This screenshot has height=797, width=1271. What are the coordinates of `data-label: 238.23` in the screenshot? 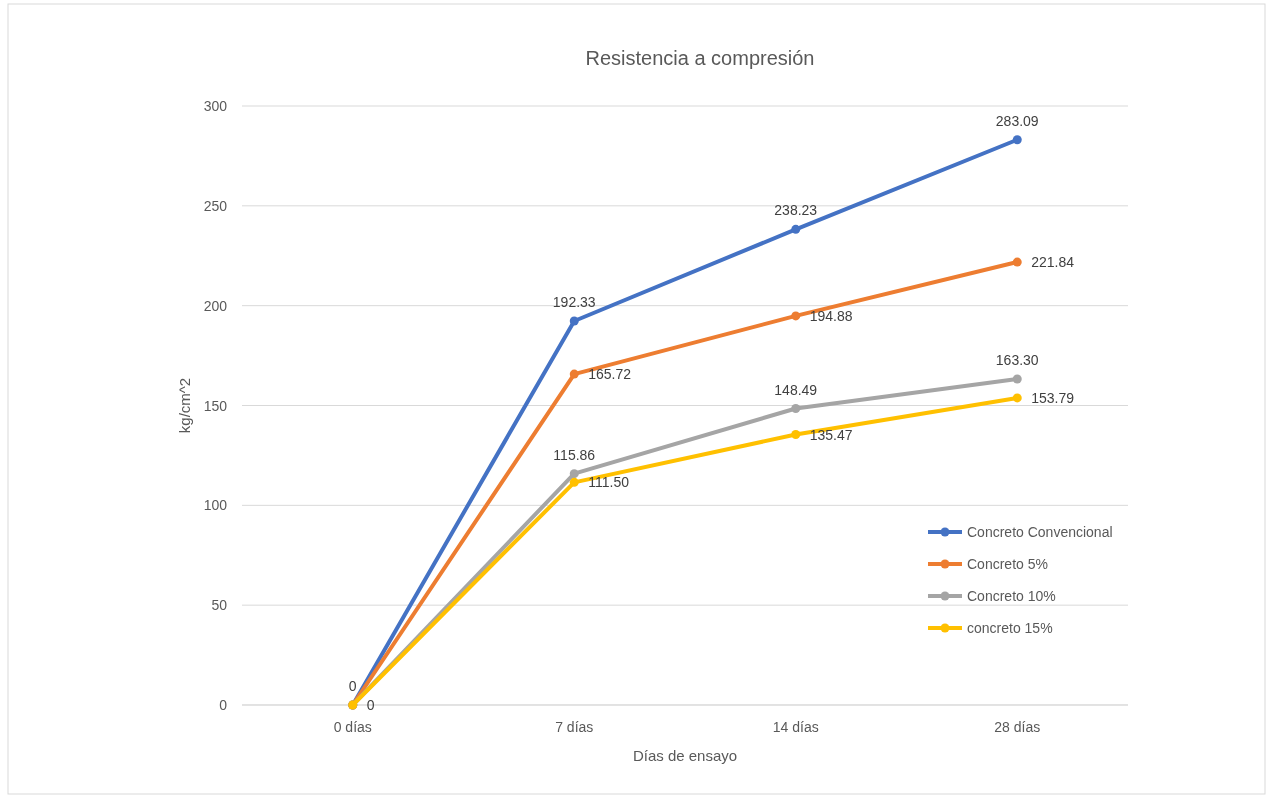 It's located at (796, 210).